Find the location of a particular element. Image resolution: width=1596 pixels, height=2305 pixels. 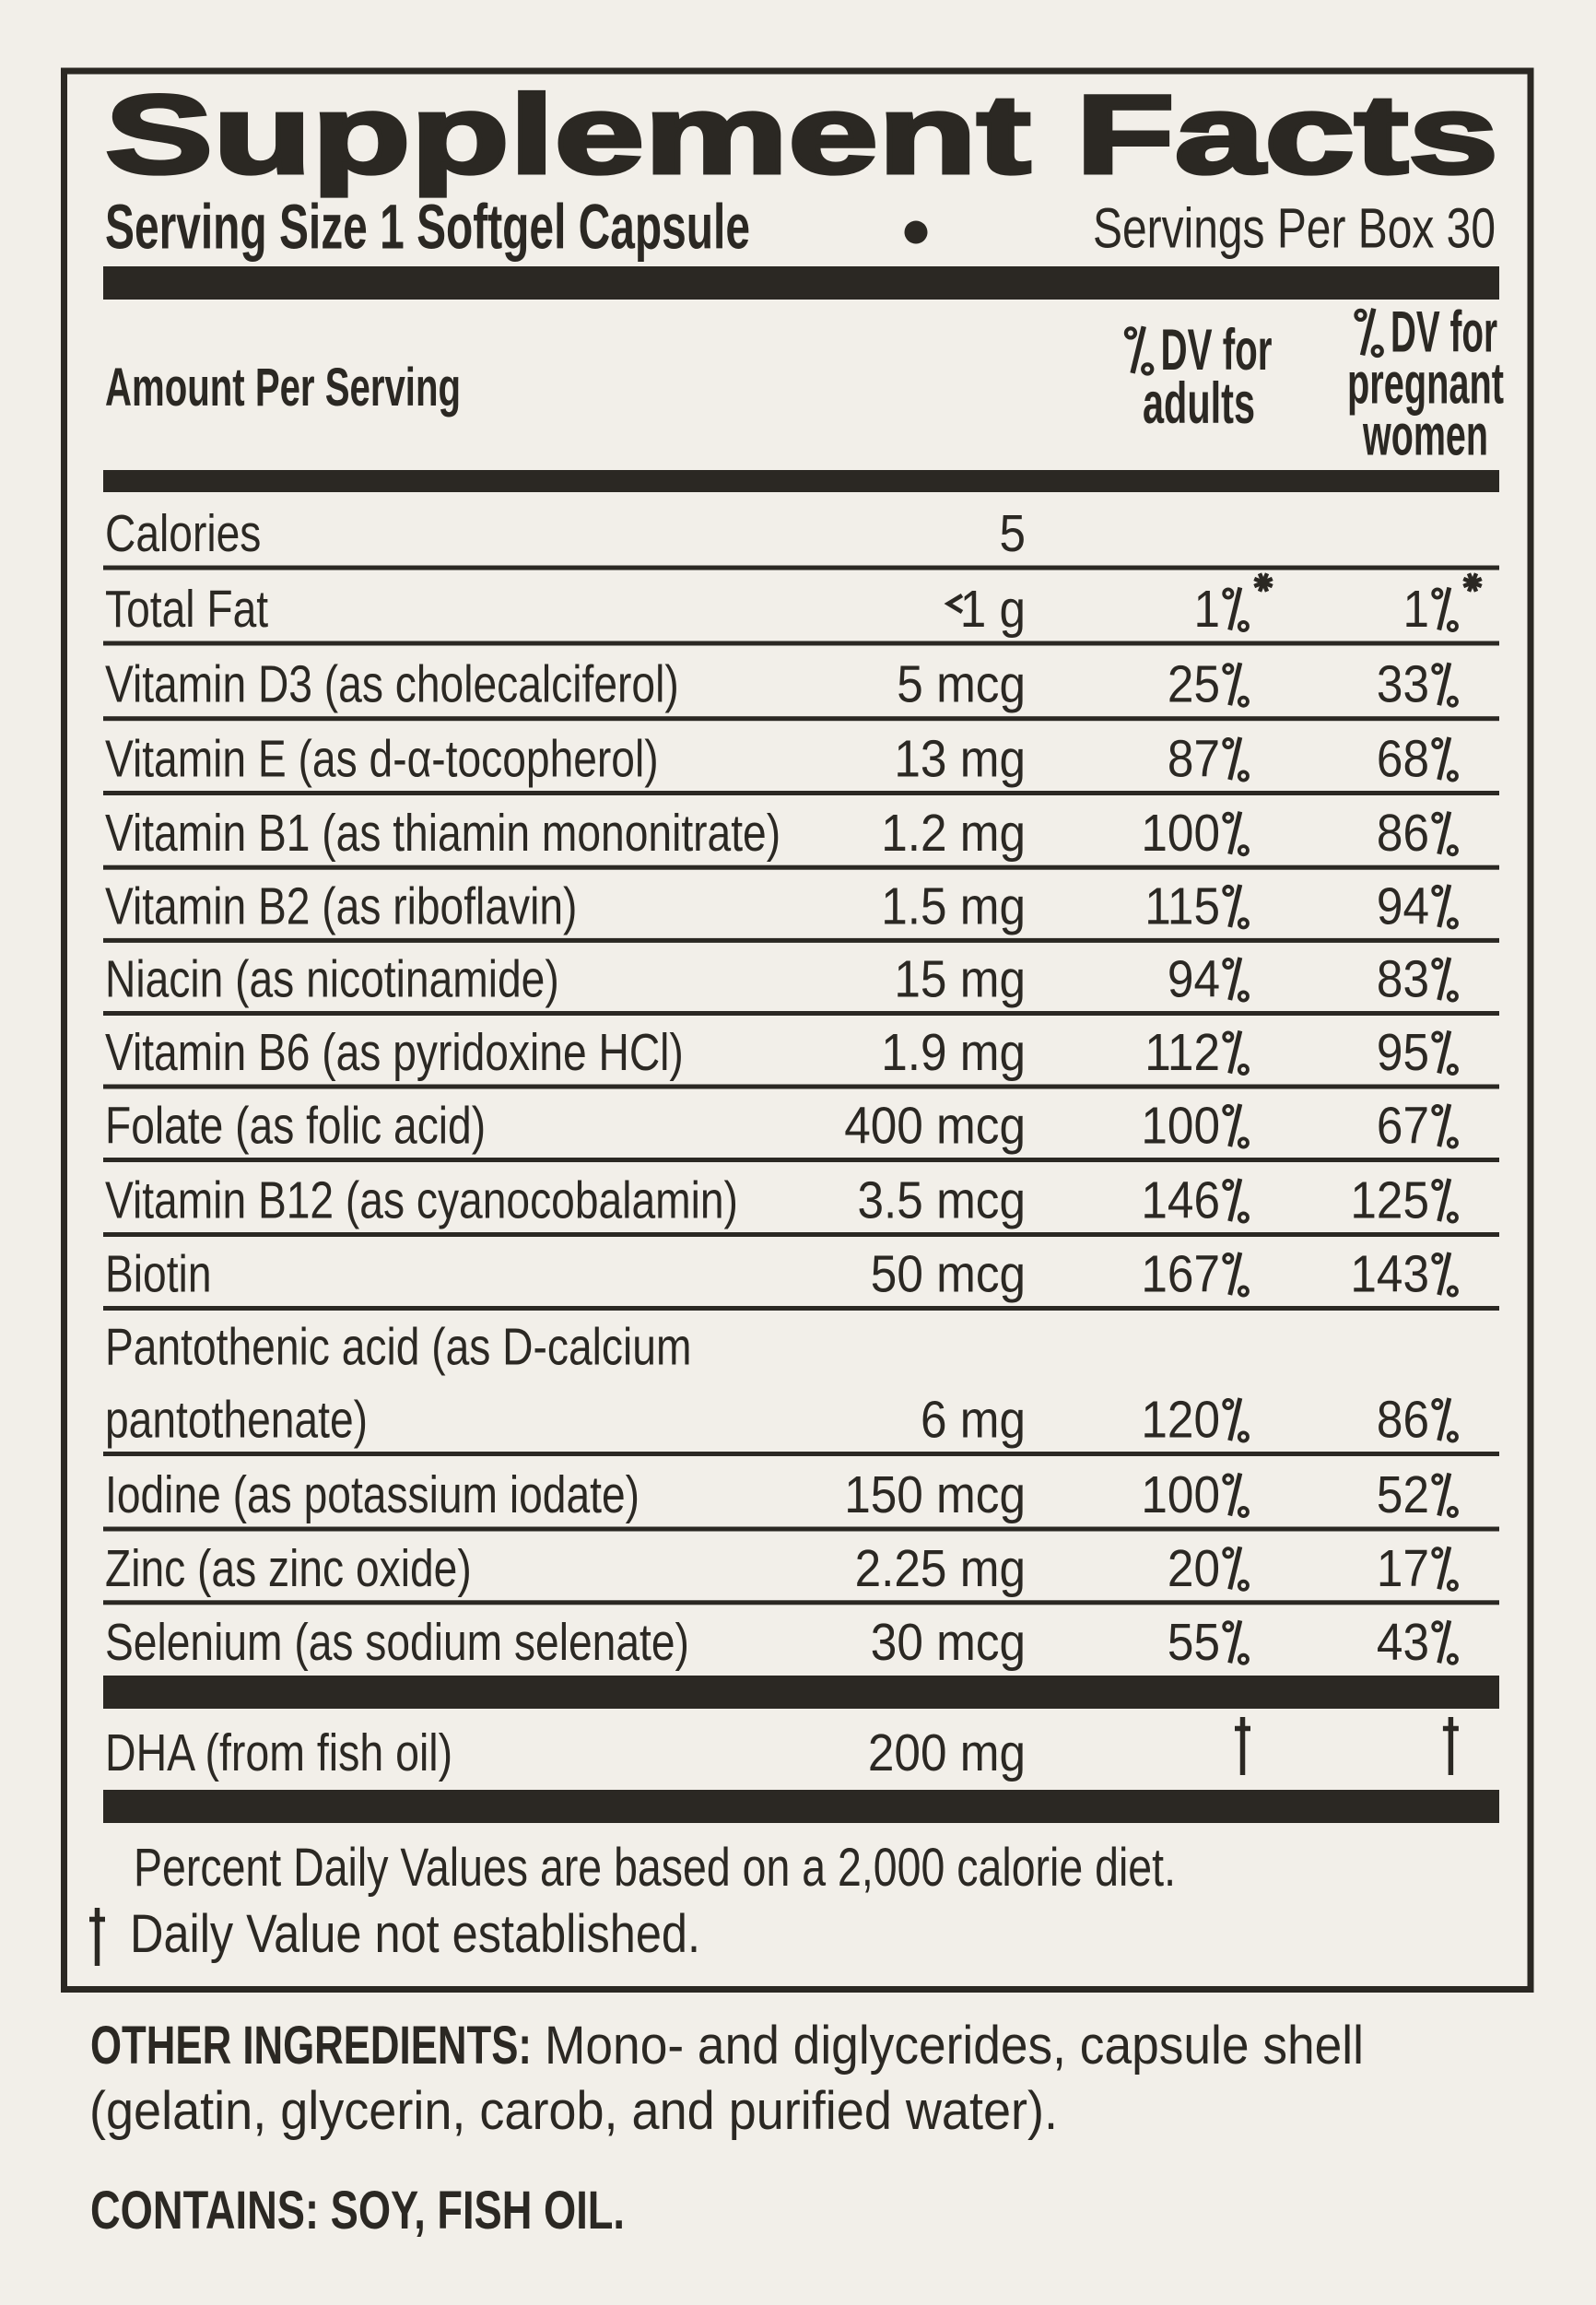

svg-text: 150 mcg is located at coordinates (935, 1494).